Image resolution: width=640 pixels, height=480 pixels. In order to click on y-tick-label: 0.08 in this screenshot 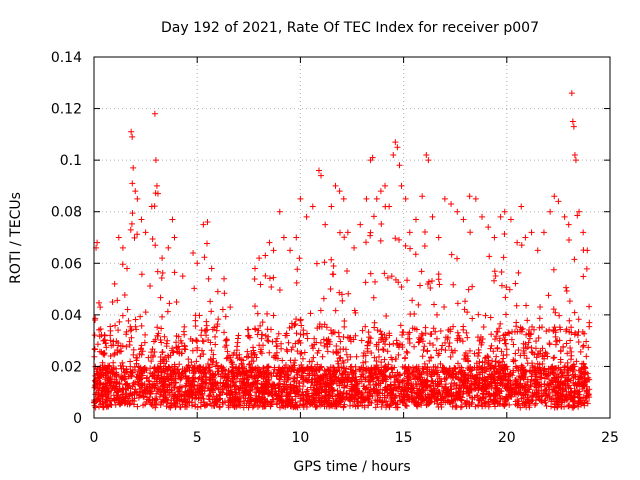, I will do `click(66, 213)`.